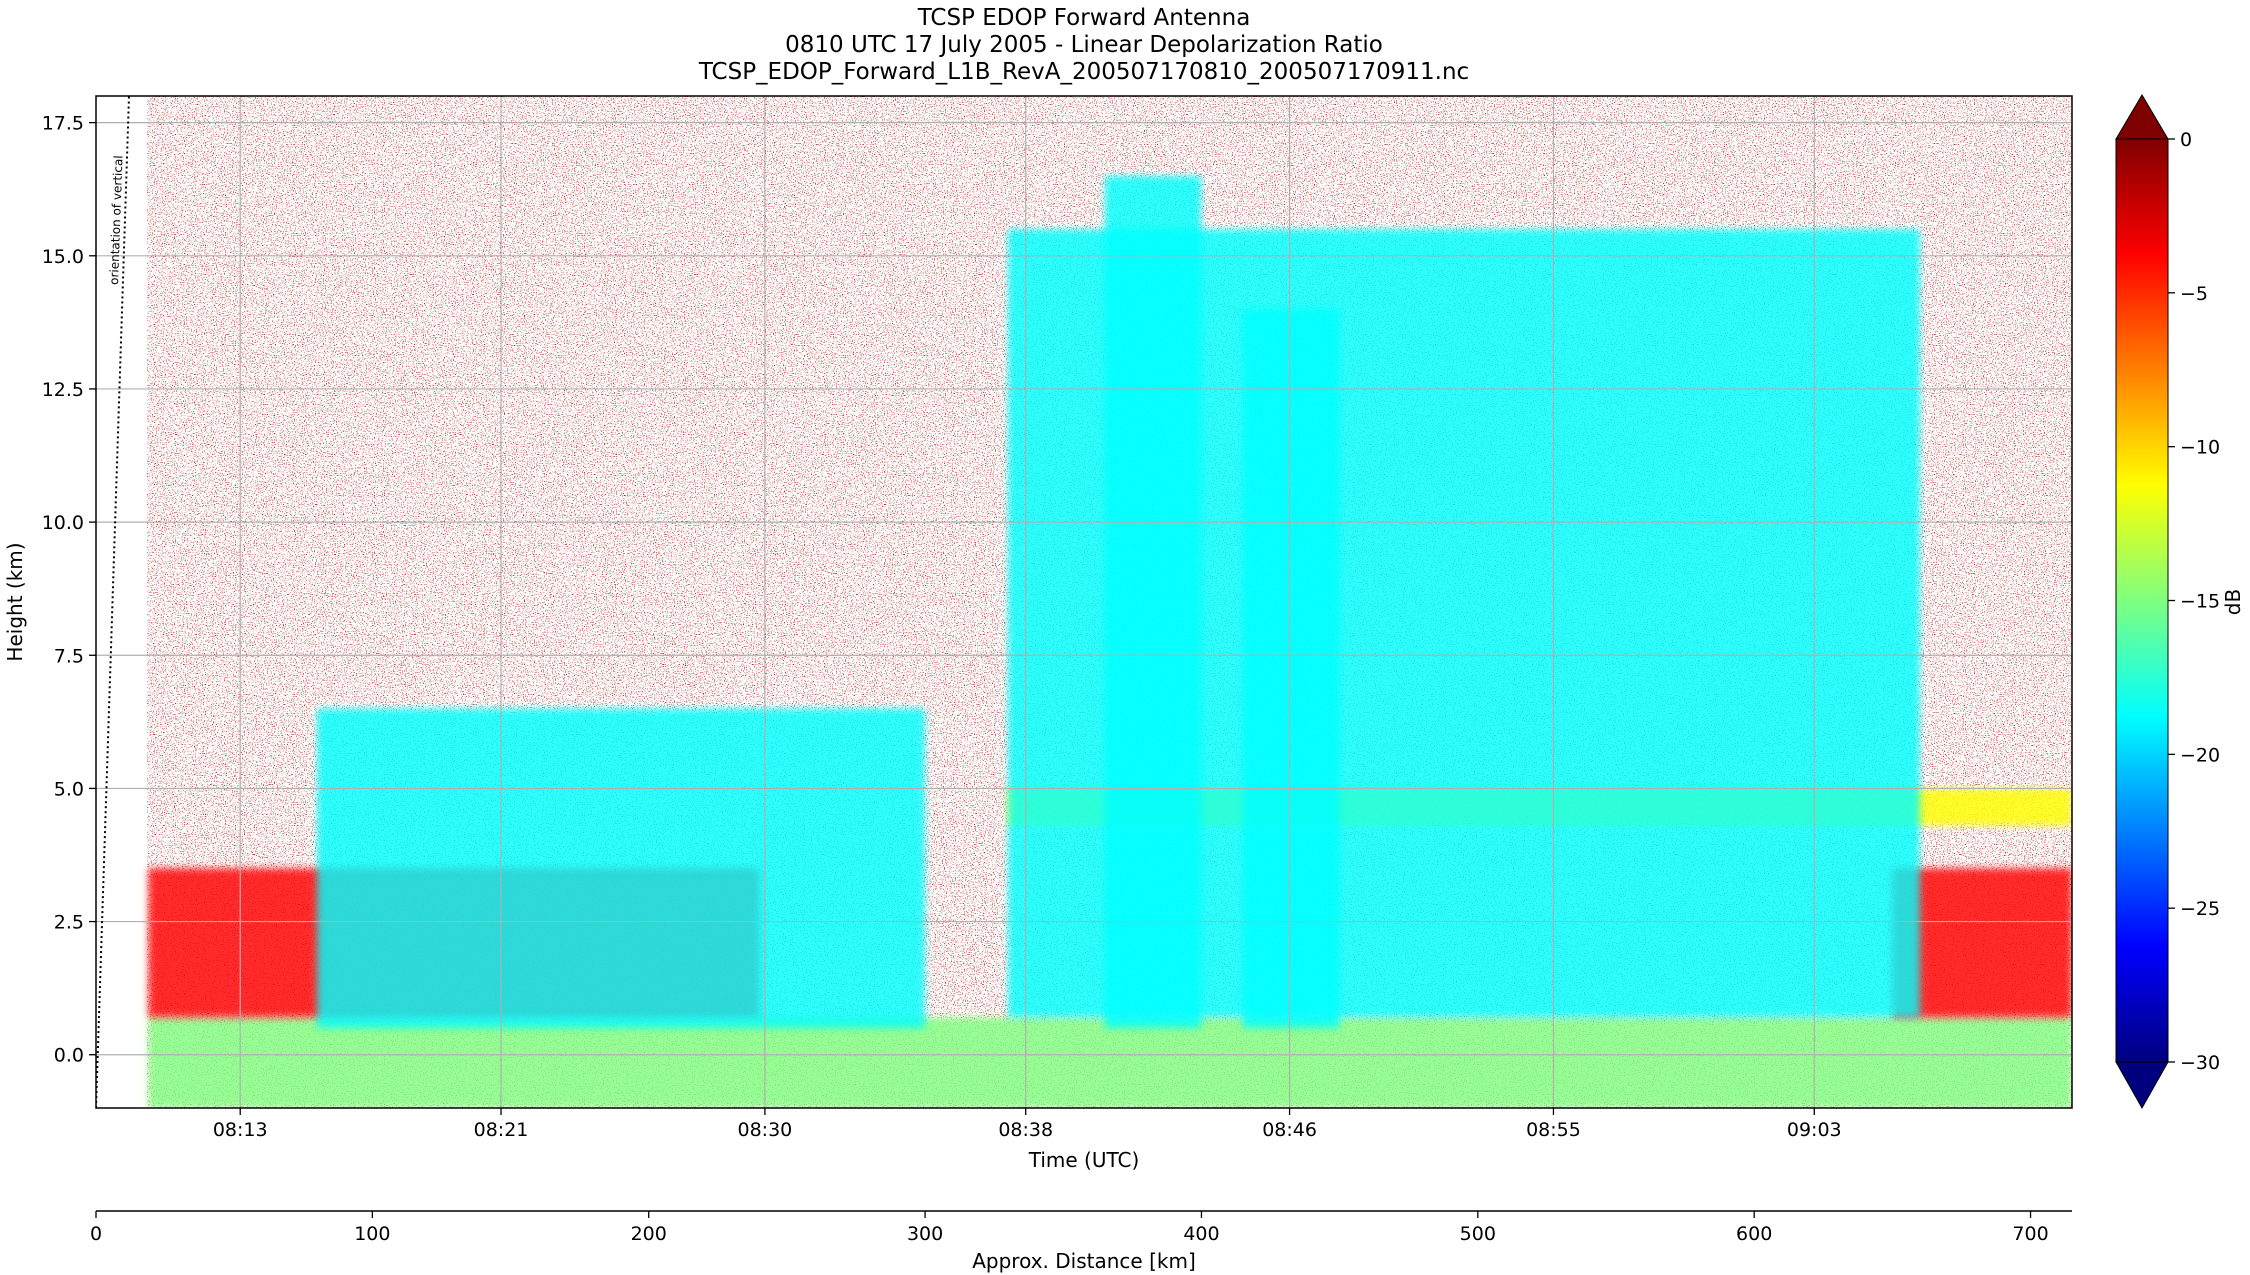  What do you see at coordinates (63, 523) in the screenshot?
I see `y-tick-label: 10.0` at bounding box center [63, 523].